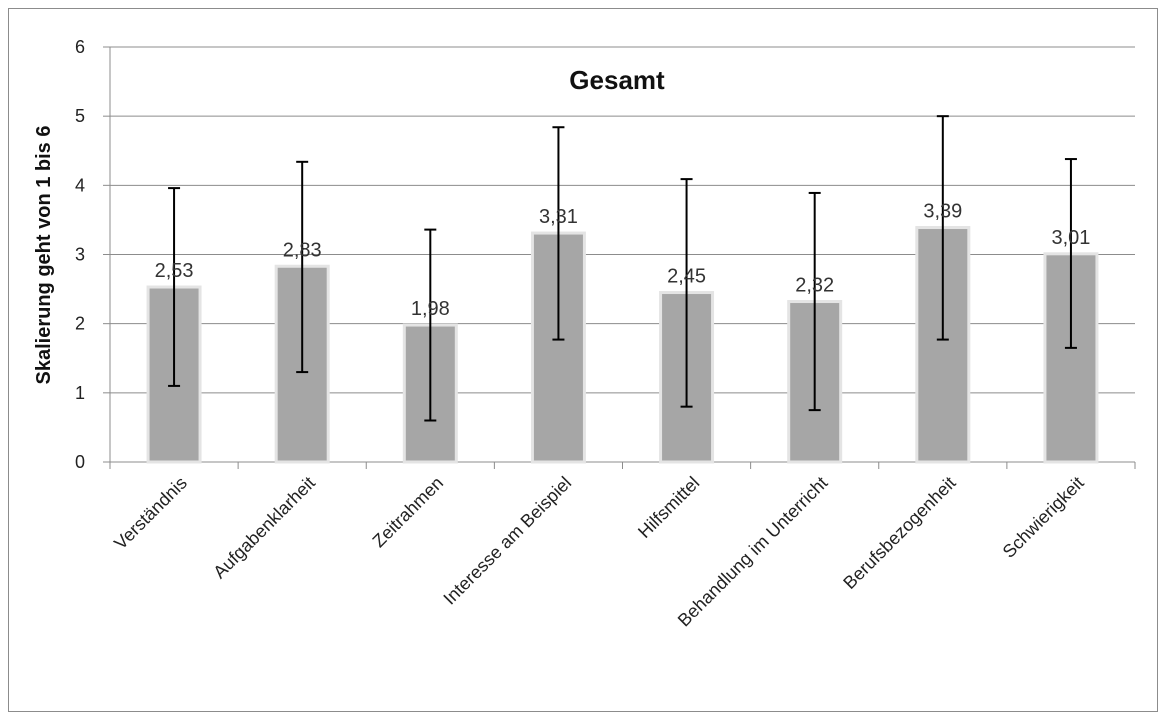  What do you see at coordinates (80, 324) in the screenshot?
I see `y-tick-label: 2` at bounding box center [80, 324].